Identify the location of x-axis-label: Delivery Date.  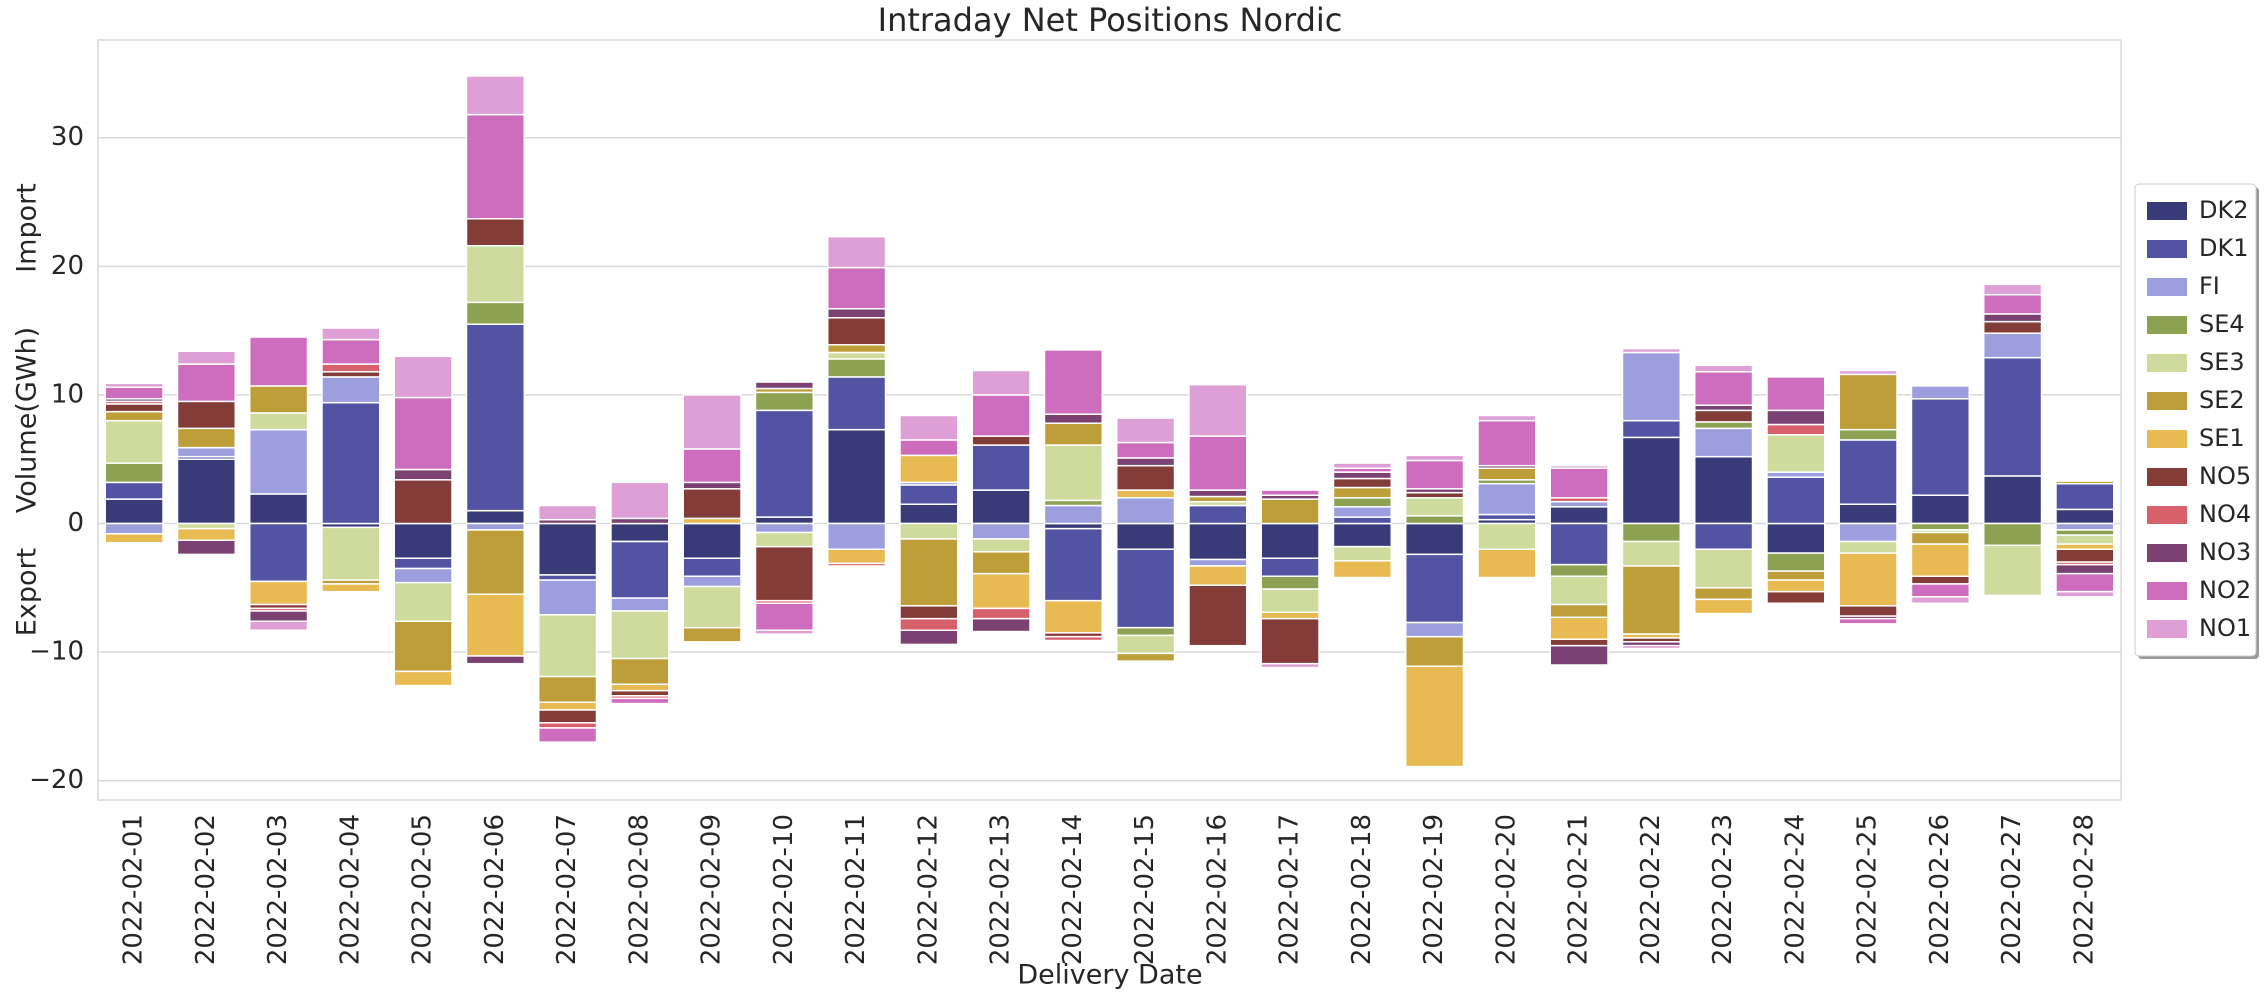
(1109, 975).